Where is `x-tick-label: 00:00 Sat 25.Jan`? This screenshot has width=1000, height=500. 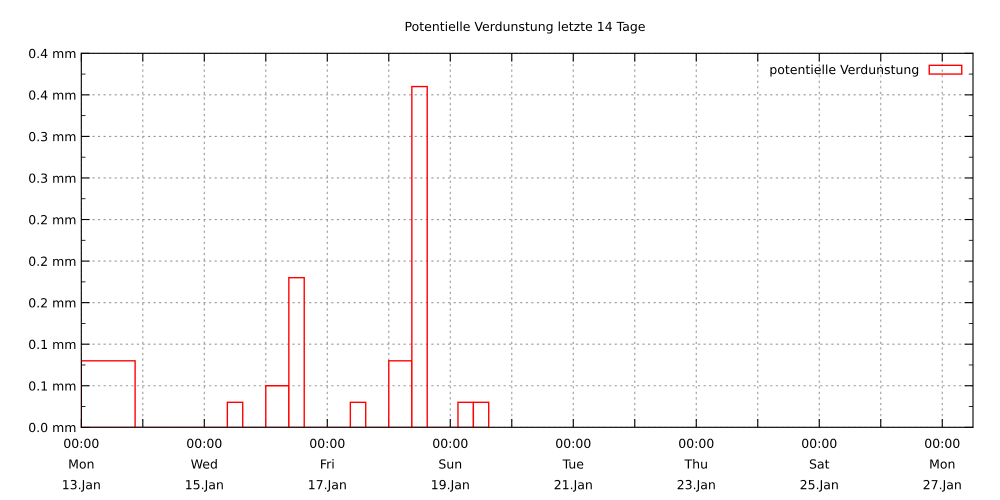
x-tick-label: 00:00 Sat 25.Jan is located at coordinates (819, 465).